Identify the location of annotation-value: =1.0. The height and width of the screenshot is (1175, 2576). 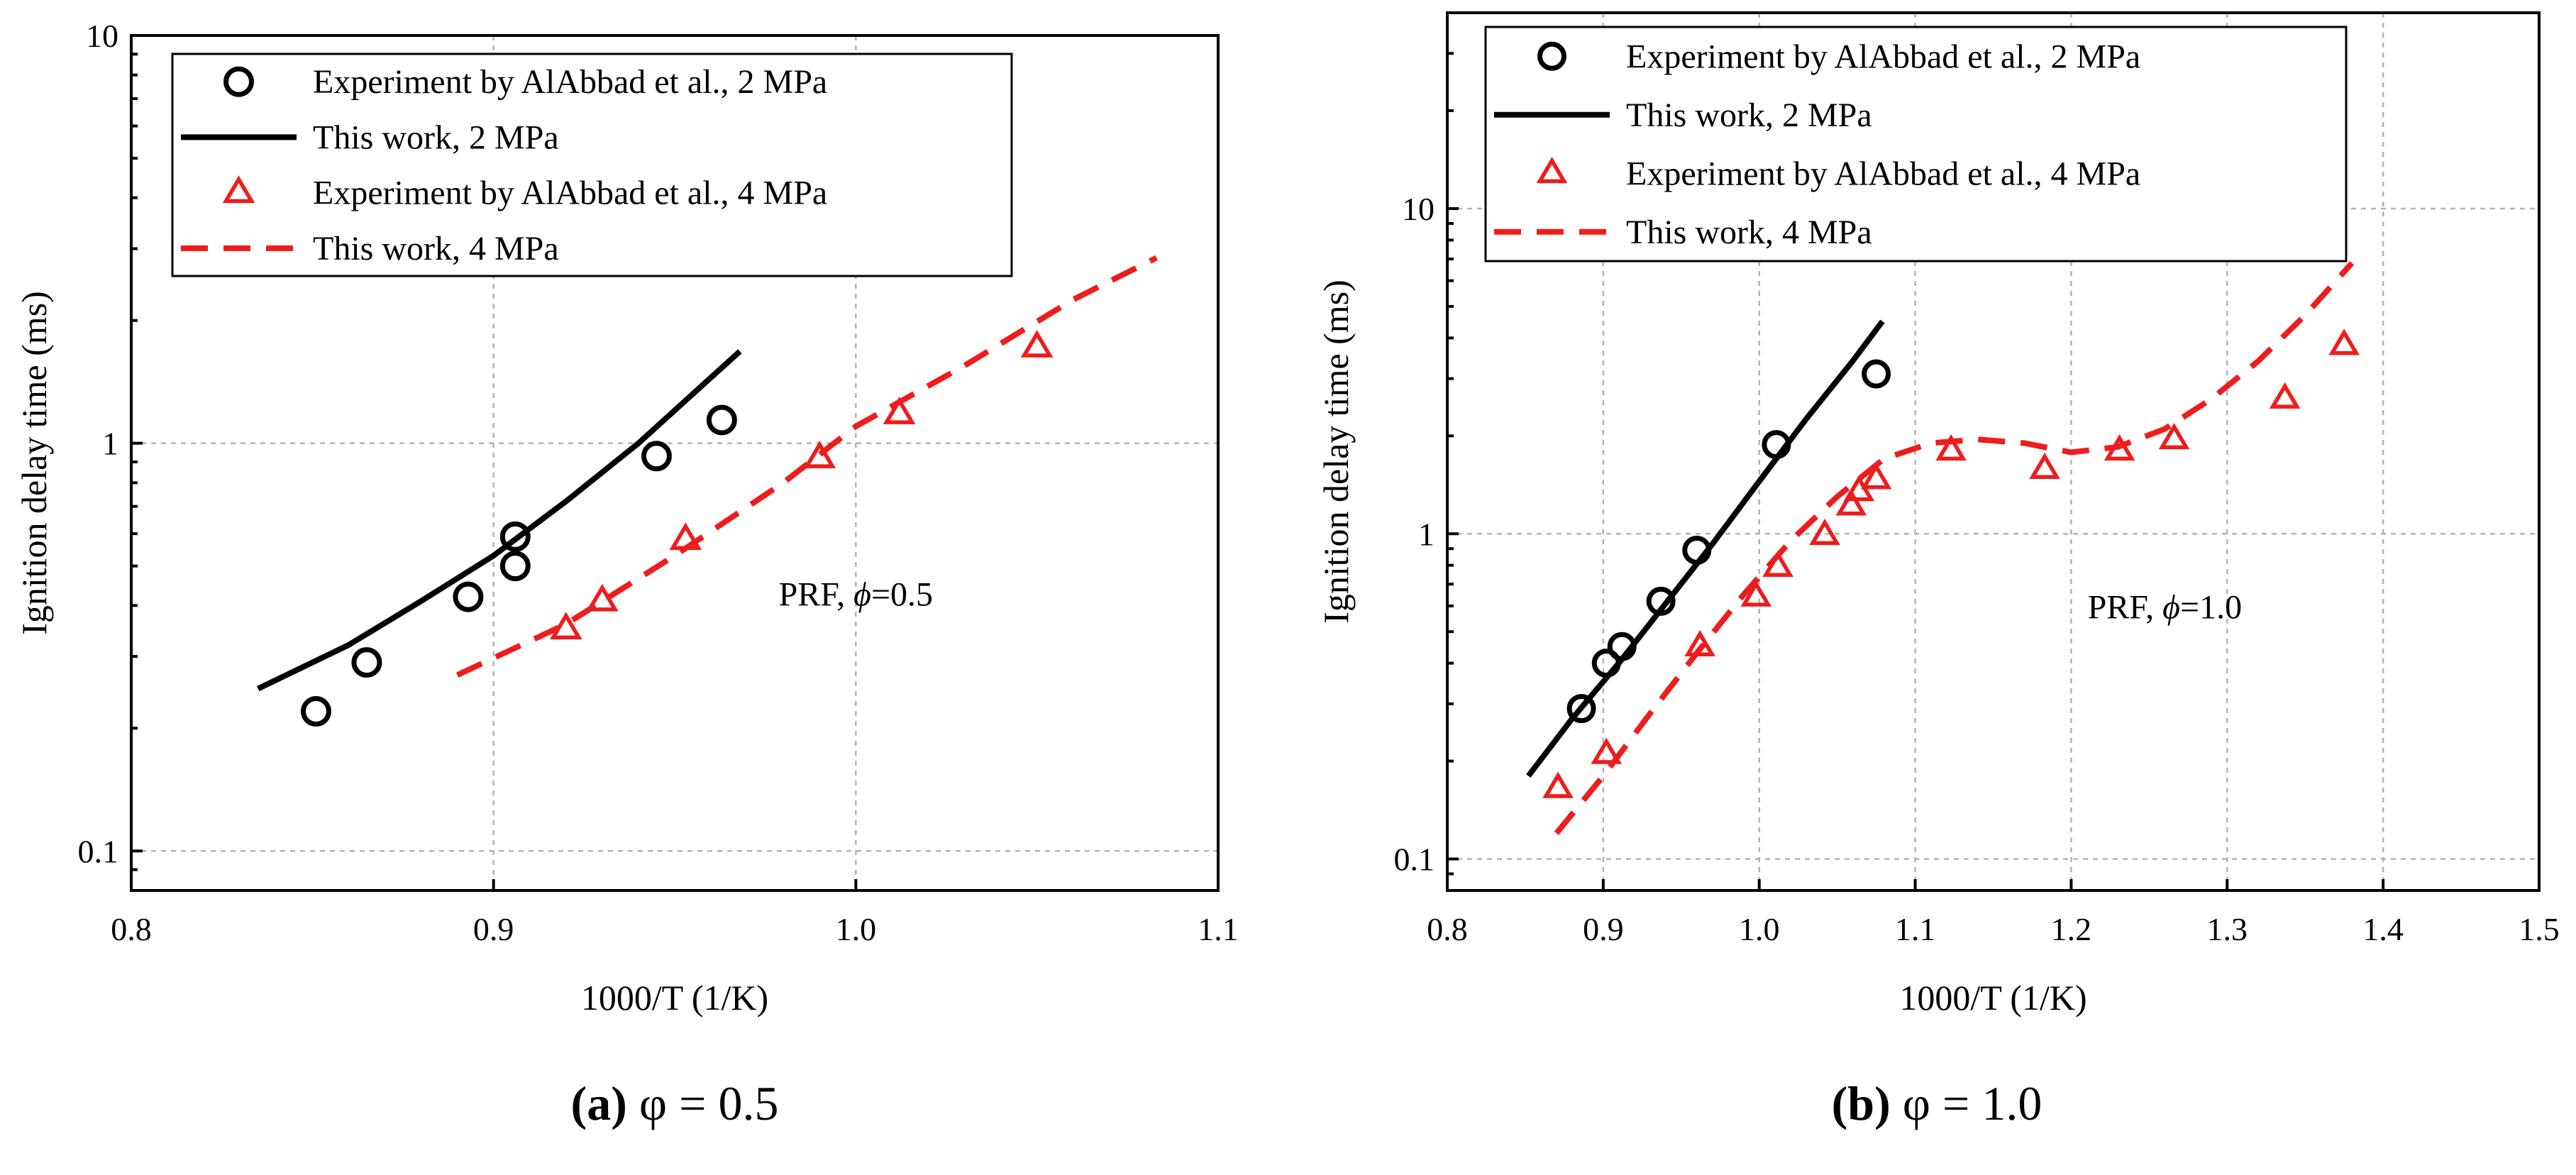
(2211, 607).